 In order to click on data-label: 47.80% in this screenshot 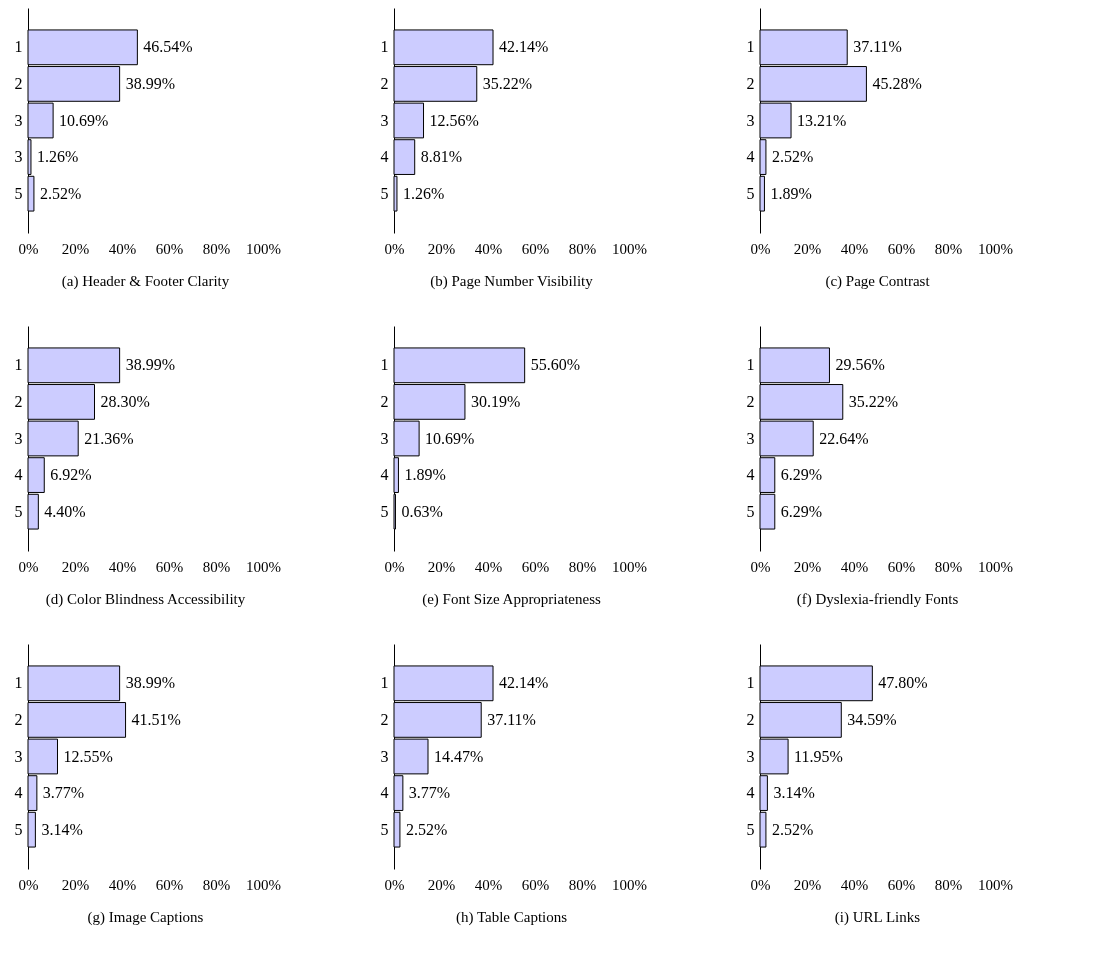, I will do `click(903, 683)`.